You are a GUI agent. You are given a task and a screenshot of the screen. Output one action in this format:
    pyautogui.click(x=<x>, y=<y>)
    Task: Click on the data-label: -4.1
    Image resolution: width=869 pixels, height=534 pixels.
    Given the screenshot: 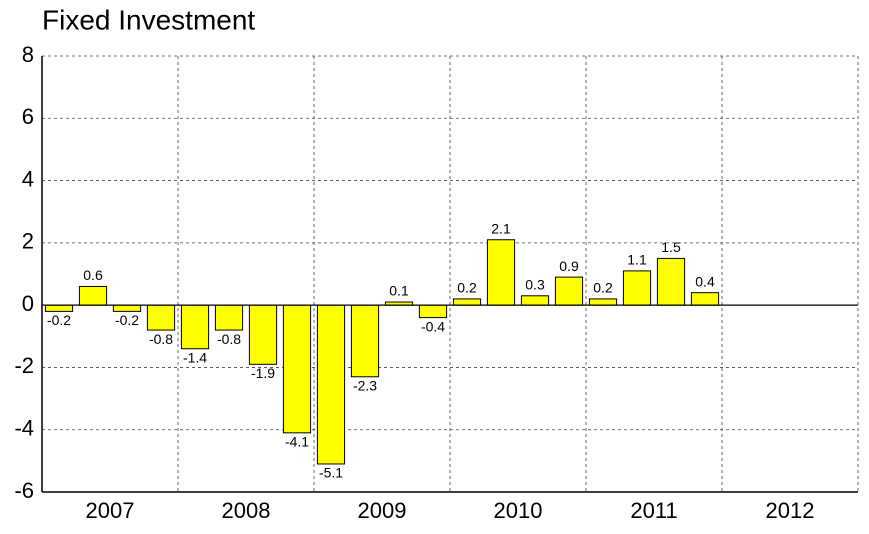 What is the action you would take?
    pyautogui.click(x=297, y=442)
    